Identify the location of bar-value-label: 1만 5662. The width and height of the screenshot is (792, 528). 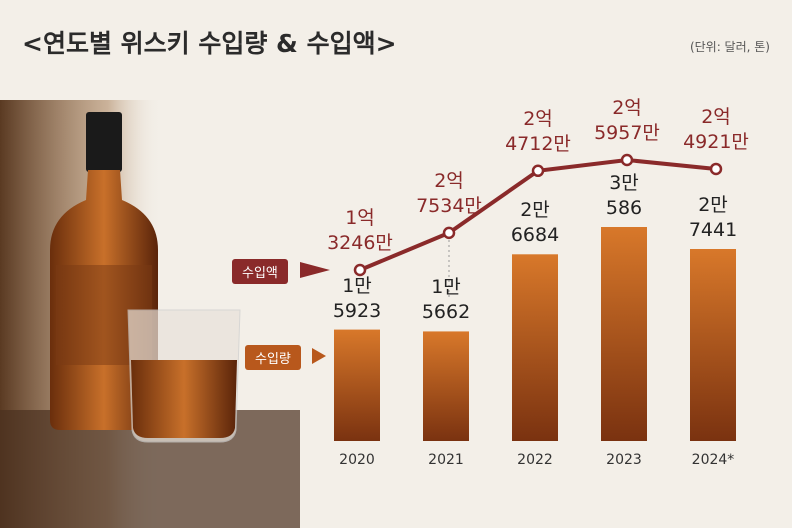
(446, 300).